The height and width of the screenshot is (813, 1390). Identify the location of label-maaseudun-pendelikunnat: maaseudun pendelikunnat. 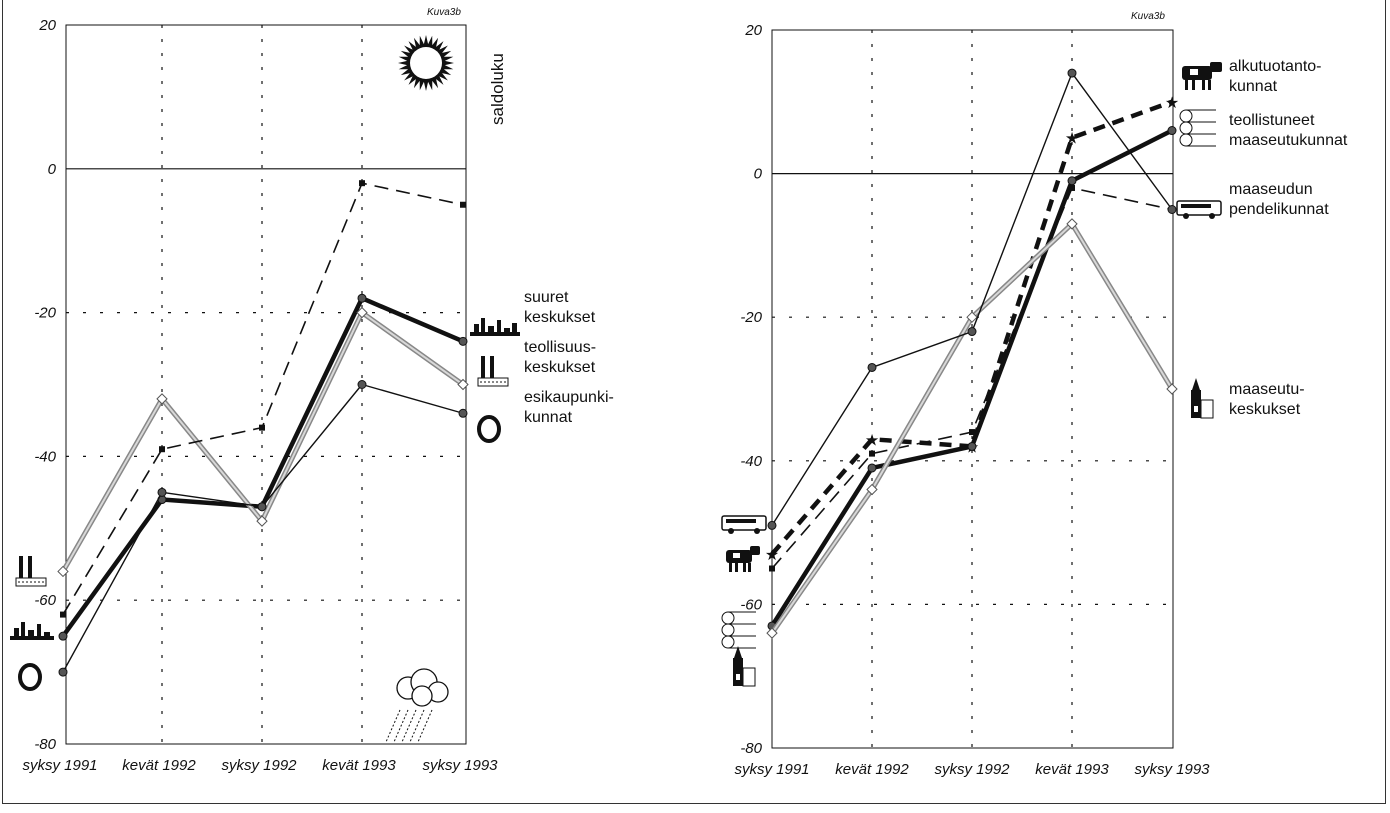
(1279, 199).